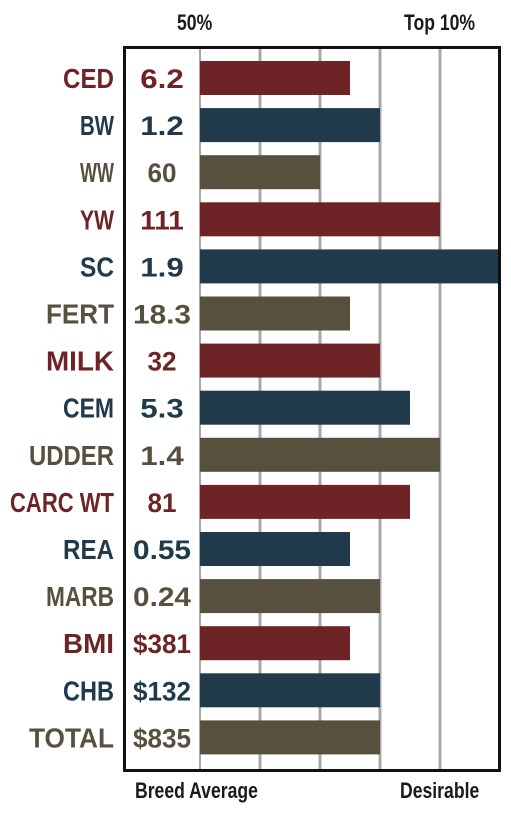  What do you see at coordinates (162, 79) in the screenshot?
I see `value-label: 6.2` at bounding box center [162, 79].